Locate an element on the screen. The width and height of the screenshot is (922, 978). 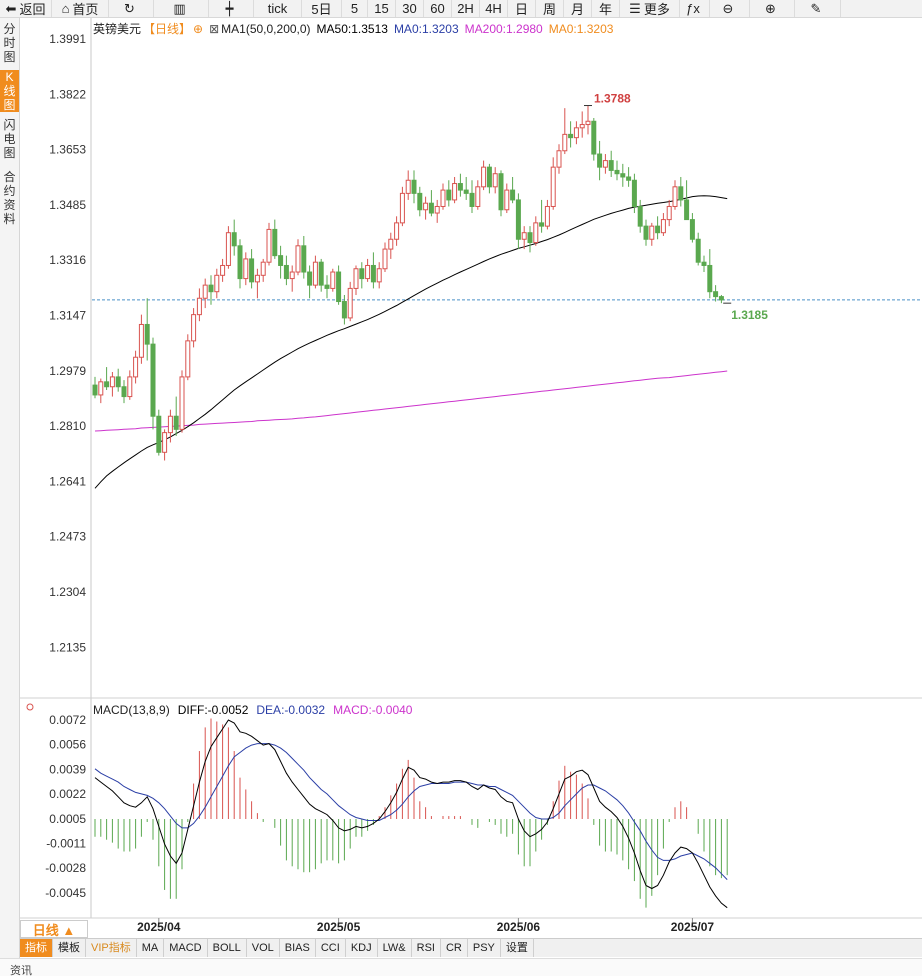
period-9-button: 30 is located at coordinates (410, 8).